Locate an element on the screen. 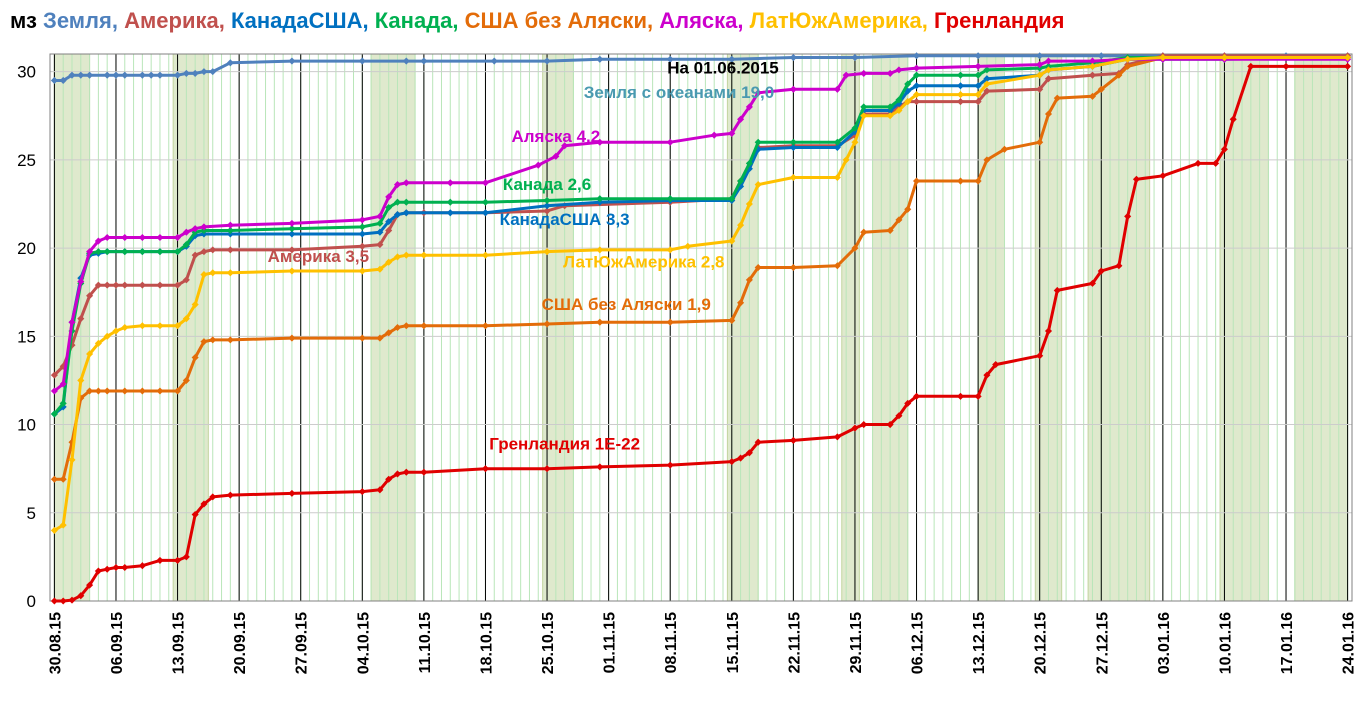 The height and width of the screenshot is (706, 1367). data-point-аляска-32 is located at coordinates (758, 93).